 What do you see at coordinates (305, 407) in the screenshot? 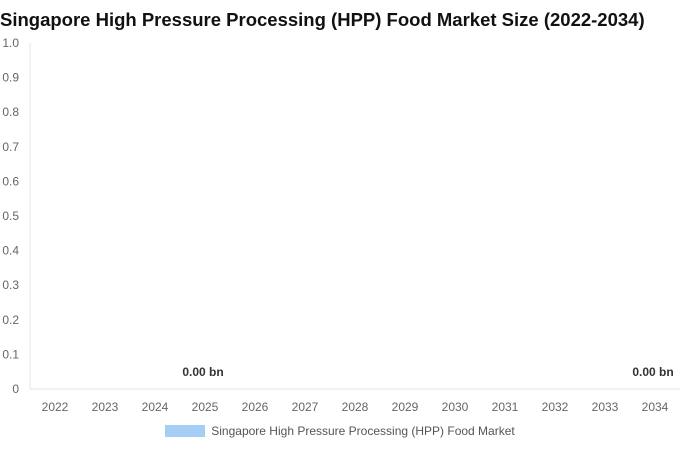
I see `x-tick-label: 2027` at bounding box center [305, 407].